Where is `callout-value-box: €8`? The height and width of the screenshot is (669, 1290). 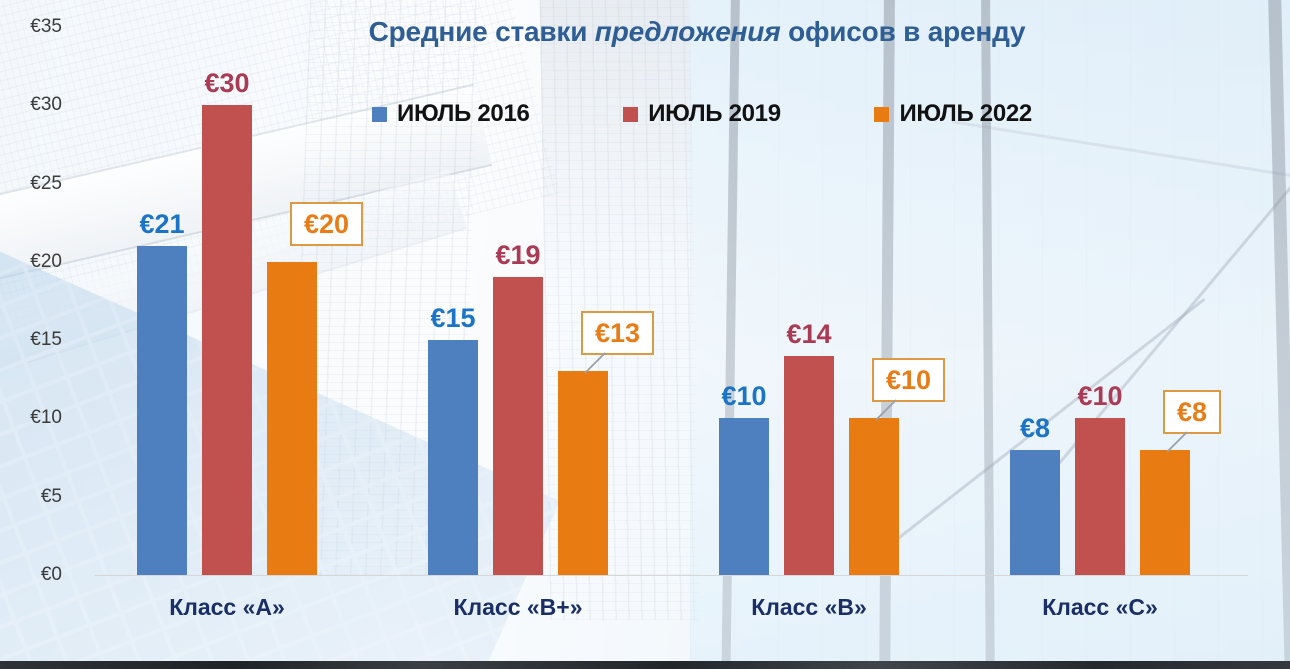 callout-value-box: €8 is located at coordinates (1192, 412).